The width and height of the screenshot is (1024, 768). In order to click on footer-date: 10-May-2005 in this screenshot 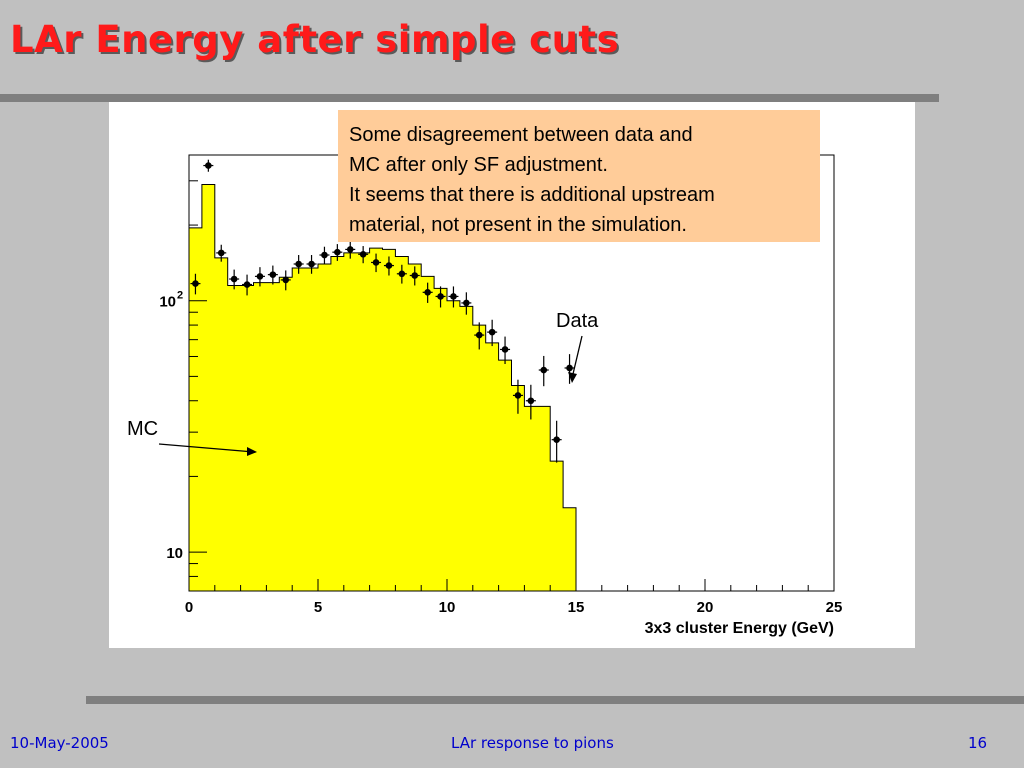, I will do `click(59, 743)`.